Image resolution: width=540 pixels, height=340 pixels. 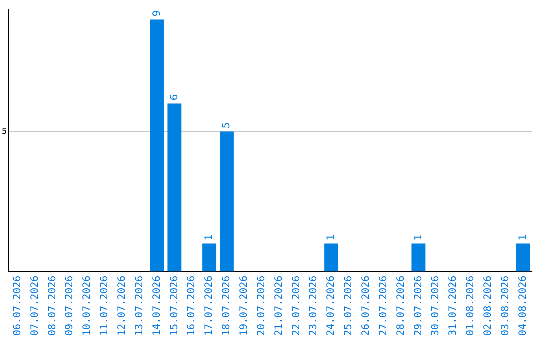 What do you see at coordinates (506, 306) in the screenshot?
I see `x-tick-label: 03.08.2026` at bounding box center [506, 306].